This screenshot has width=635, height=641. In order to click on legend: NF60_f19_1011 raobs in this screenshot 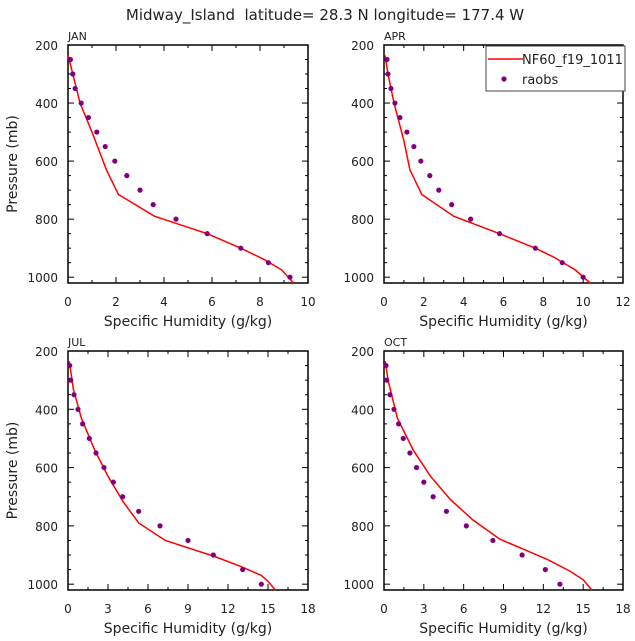, I will do `click(555, 68)`.